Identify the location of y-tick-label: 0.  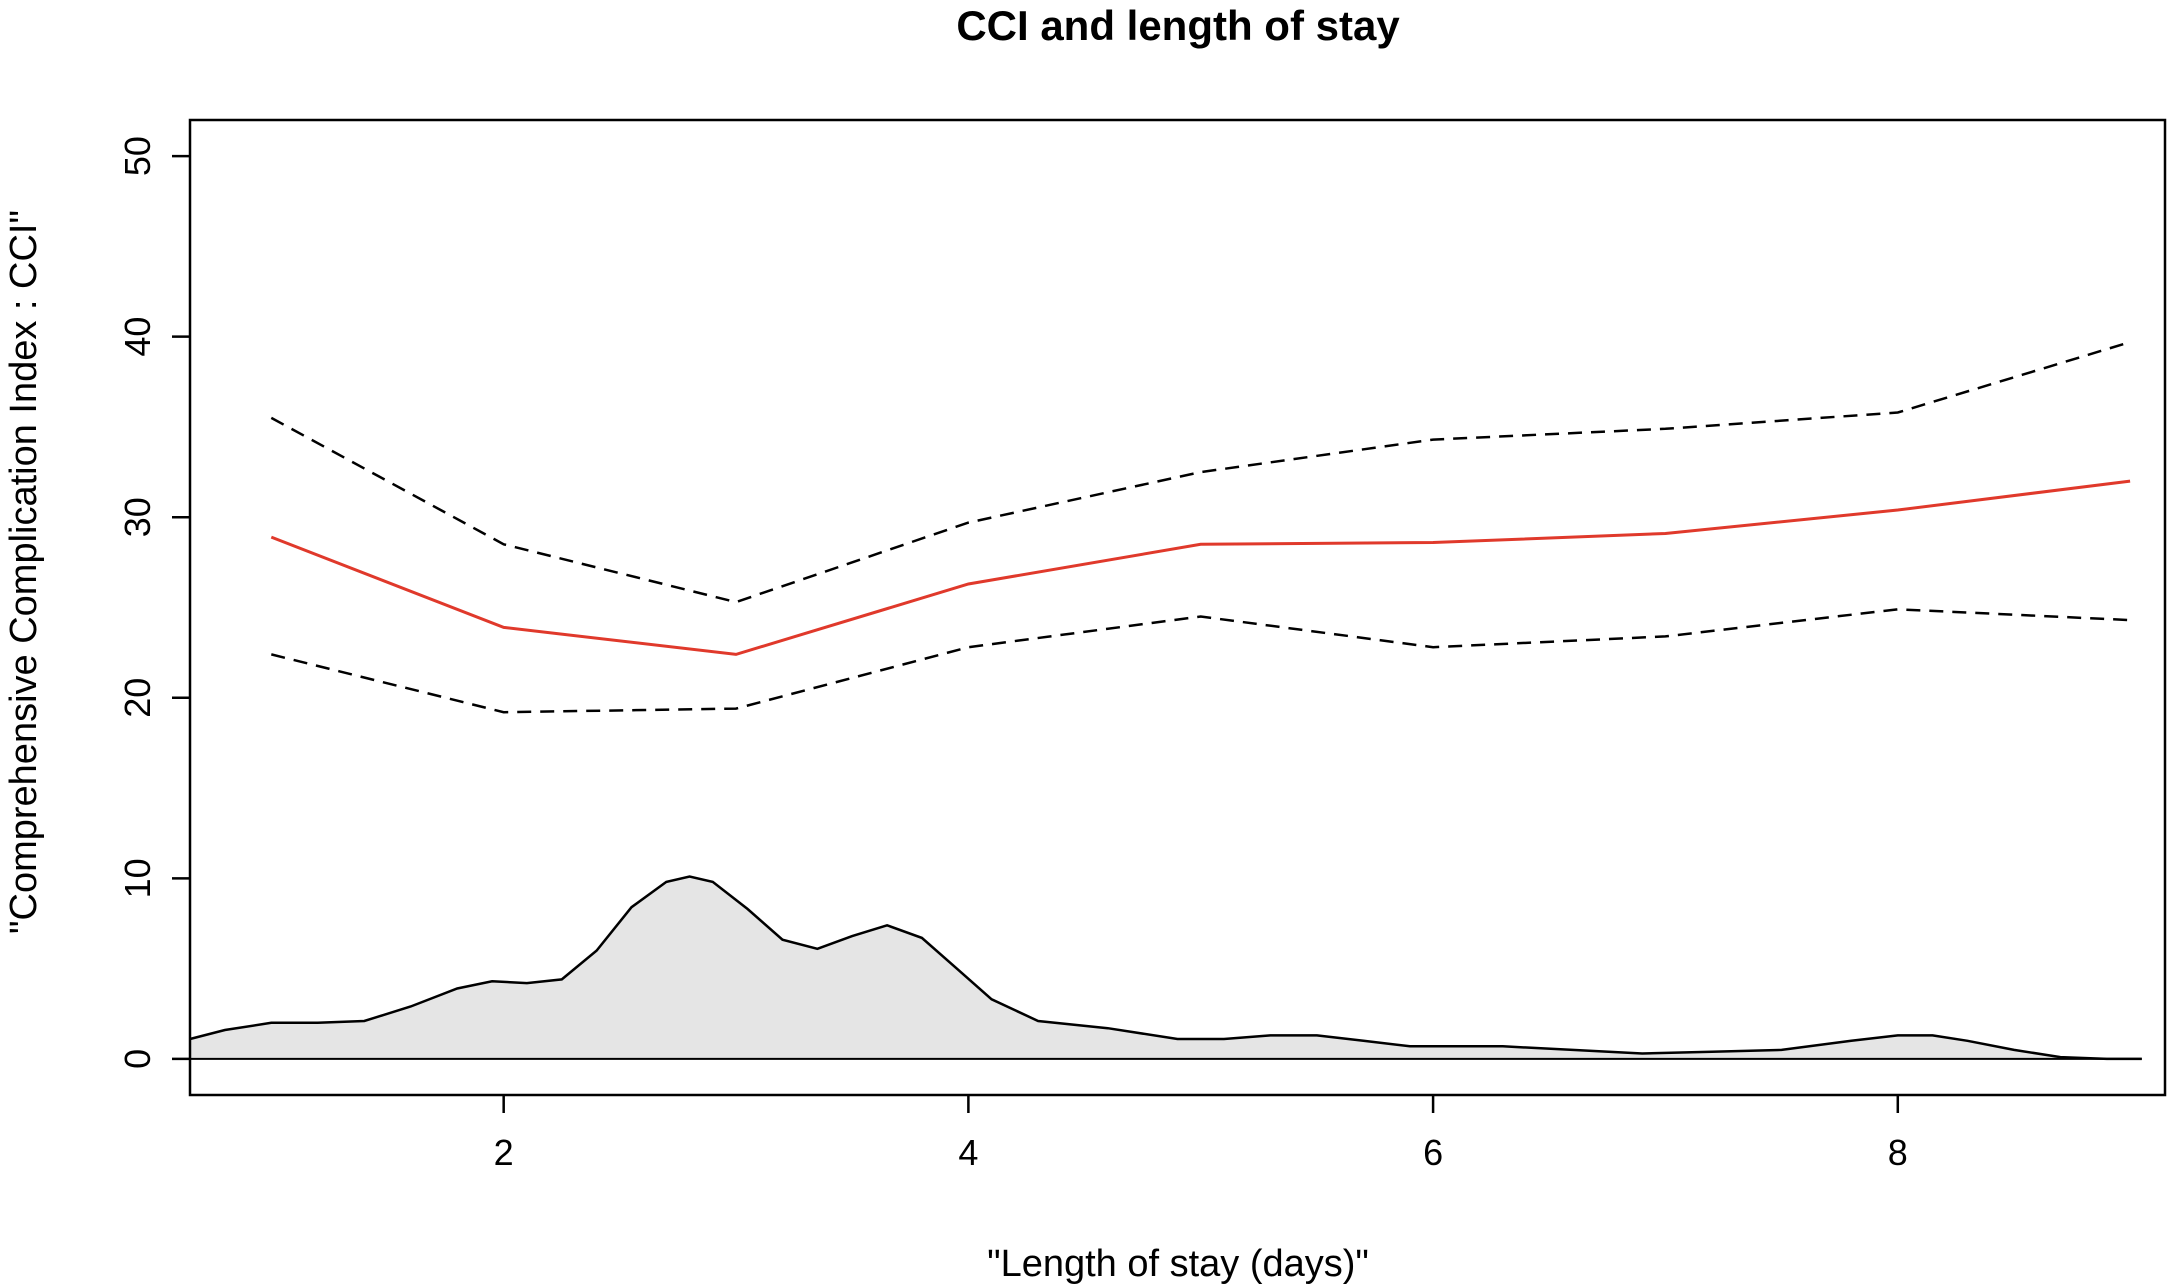
(137, 1059).